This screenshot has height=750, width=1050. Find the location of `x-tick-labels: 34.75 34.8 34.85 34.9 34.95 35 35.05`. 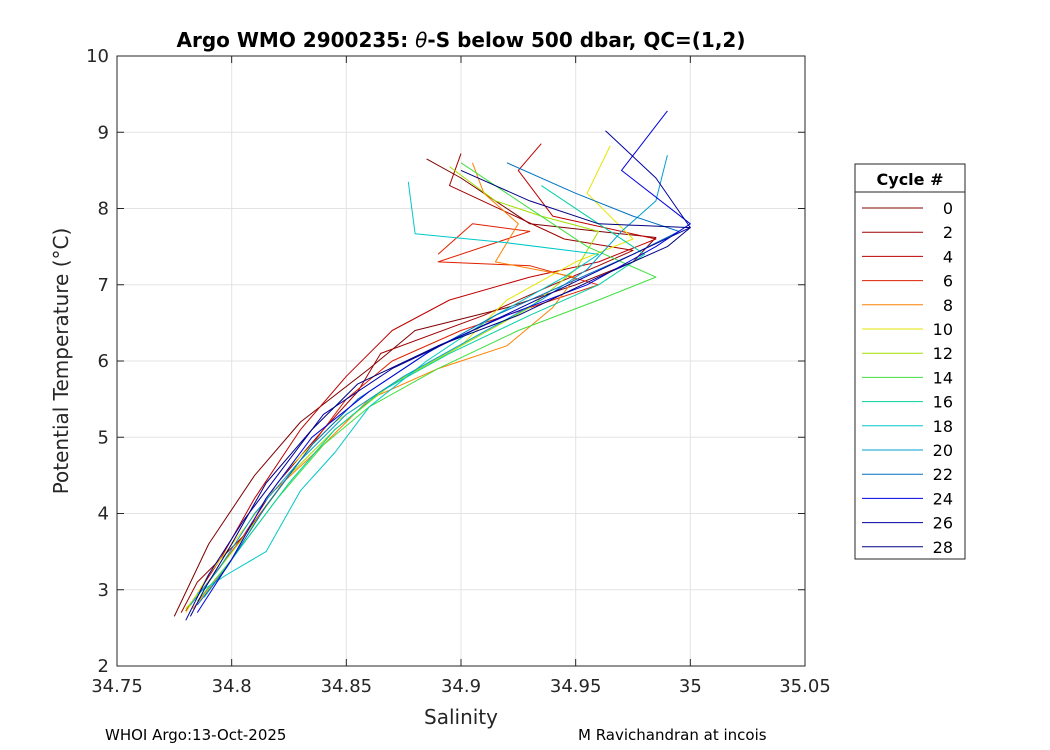

x-tick-labels: 34.75 34.8 34.85 34.9 34.95 35 35.05 is located at coordinates (461, 686).